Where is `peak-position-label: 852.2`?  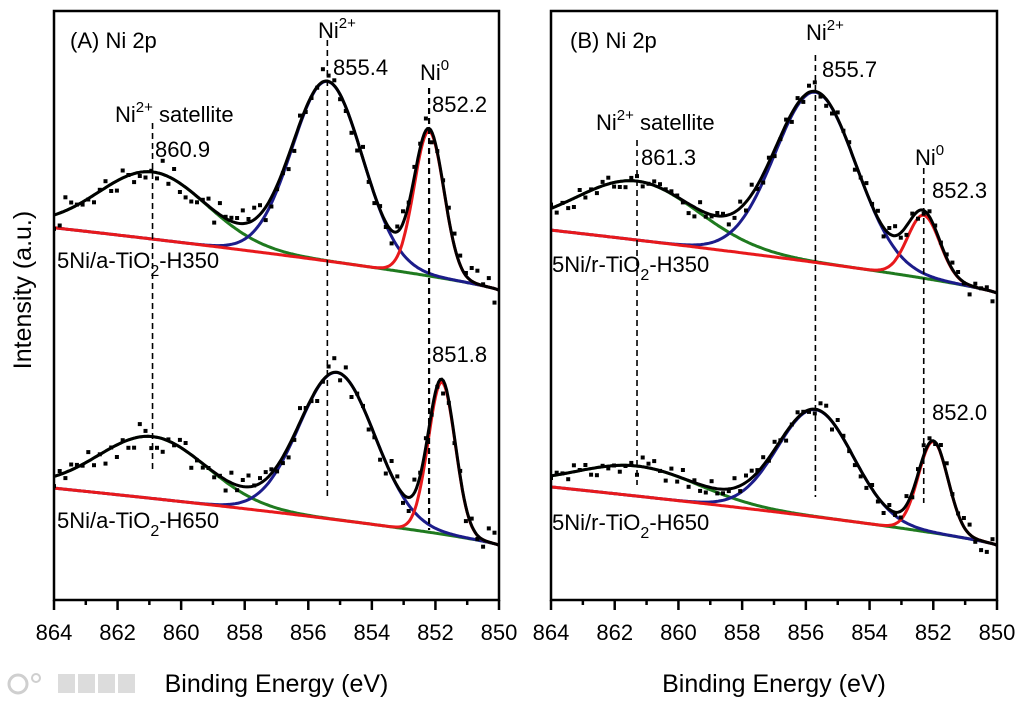 peak-position-label: 852.2 is located at coordinates (459, 104).